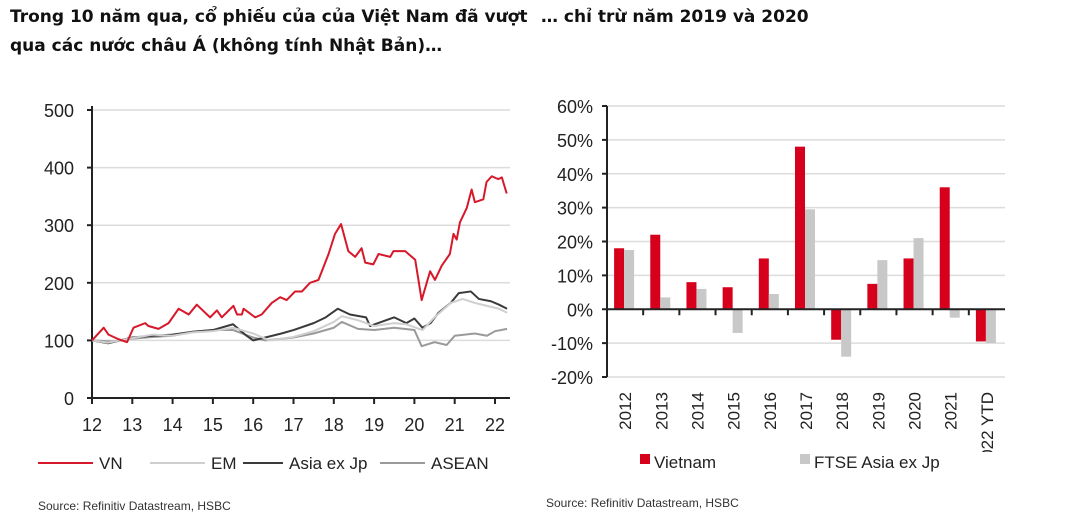  What do you see at coordinates (328, 463) in the screenshot?
I see `legend-label: Asia ex Jp` at bounding box center [328, 463].